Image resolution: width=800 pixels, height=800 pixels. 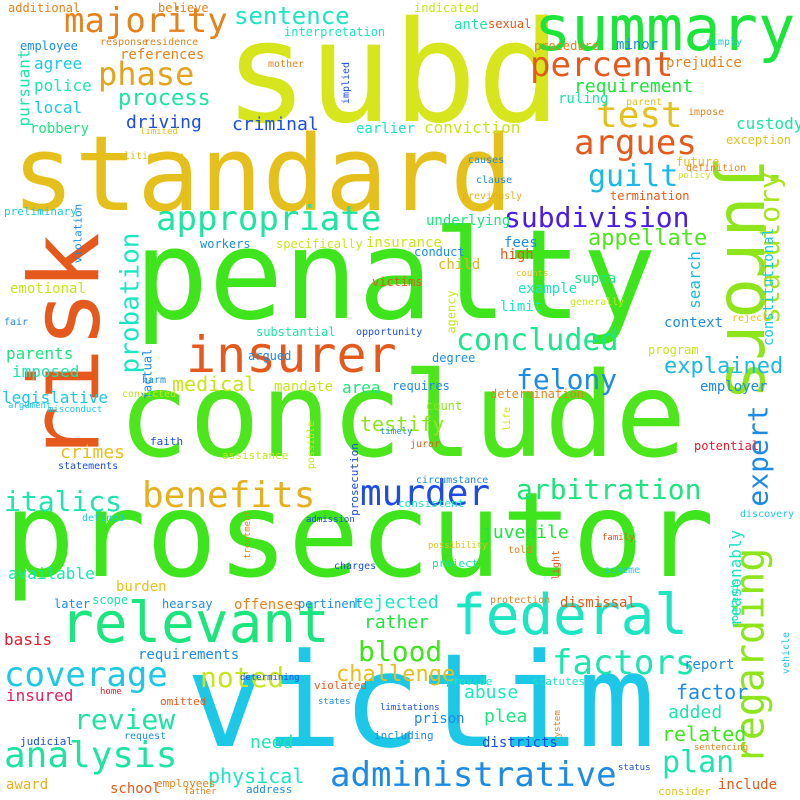 What do you see at coordinates (183, 701) in the screenshot?
I see `word: omitted` at bounding box center [183, 701].